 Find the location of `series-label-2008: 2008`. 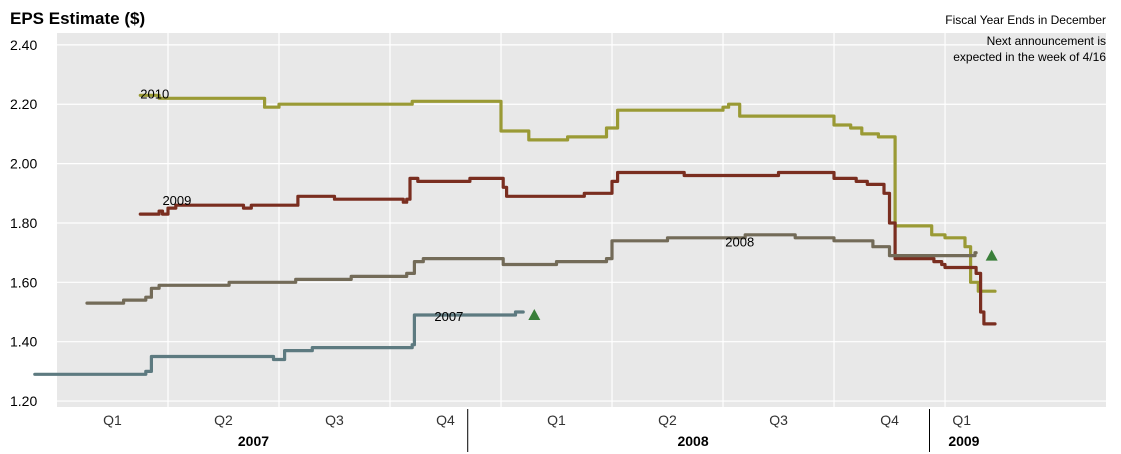

series-label-2008: 2008 is located at coordinates (739, 242).